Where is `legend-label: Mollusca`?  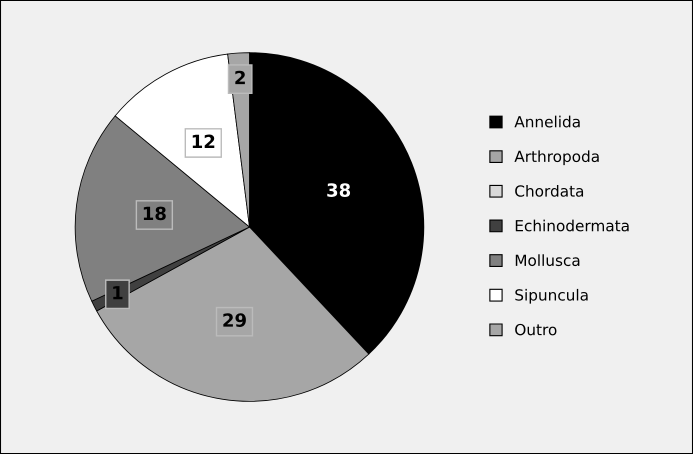 legend-label: Mollusca is located at coordinates (548, 260).